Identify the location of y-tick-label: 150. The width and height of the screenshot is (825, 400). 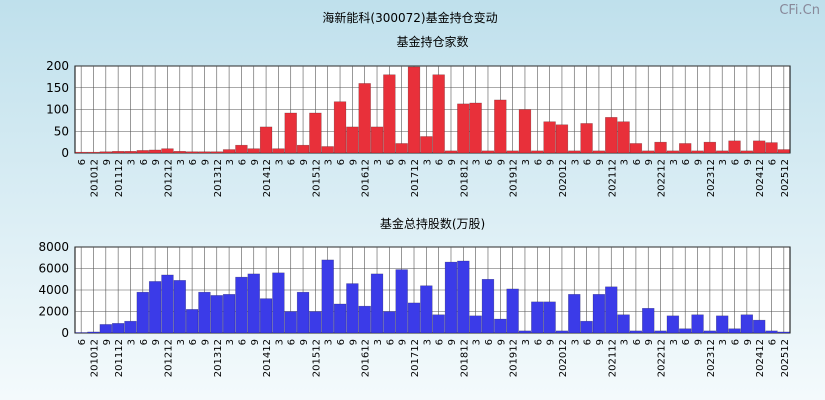
(57, 88).